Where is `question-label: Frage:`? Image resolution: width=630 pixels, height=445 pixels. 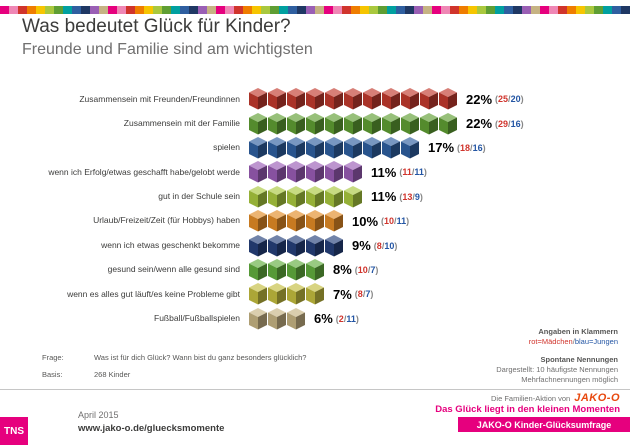 question-label: Frage: is located at coordinates (53, 357).